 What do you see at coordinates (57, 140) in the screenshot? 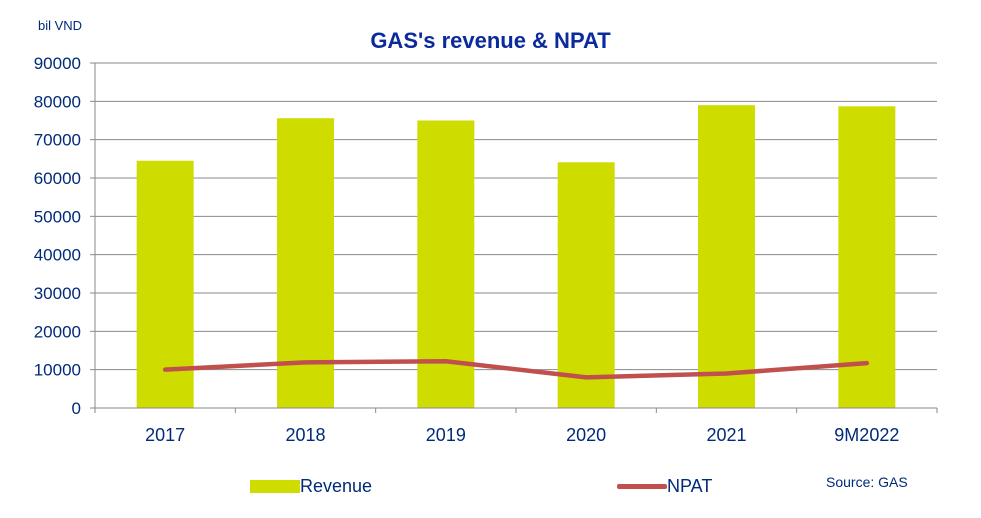
I see `y-tick-label: 70000` at bounding box center [57, 140].